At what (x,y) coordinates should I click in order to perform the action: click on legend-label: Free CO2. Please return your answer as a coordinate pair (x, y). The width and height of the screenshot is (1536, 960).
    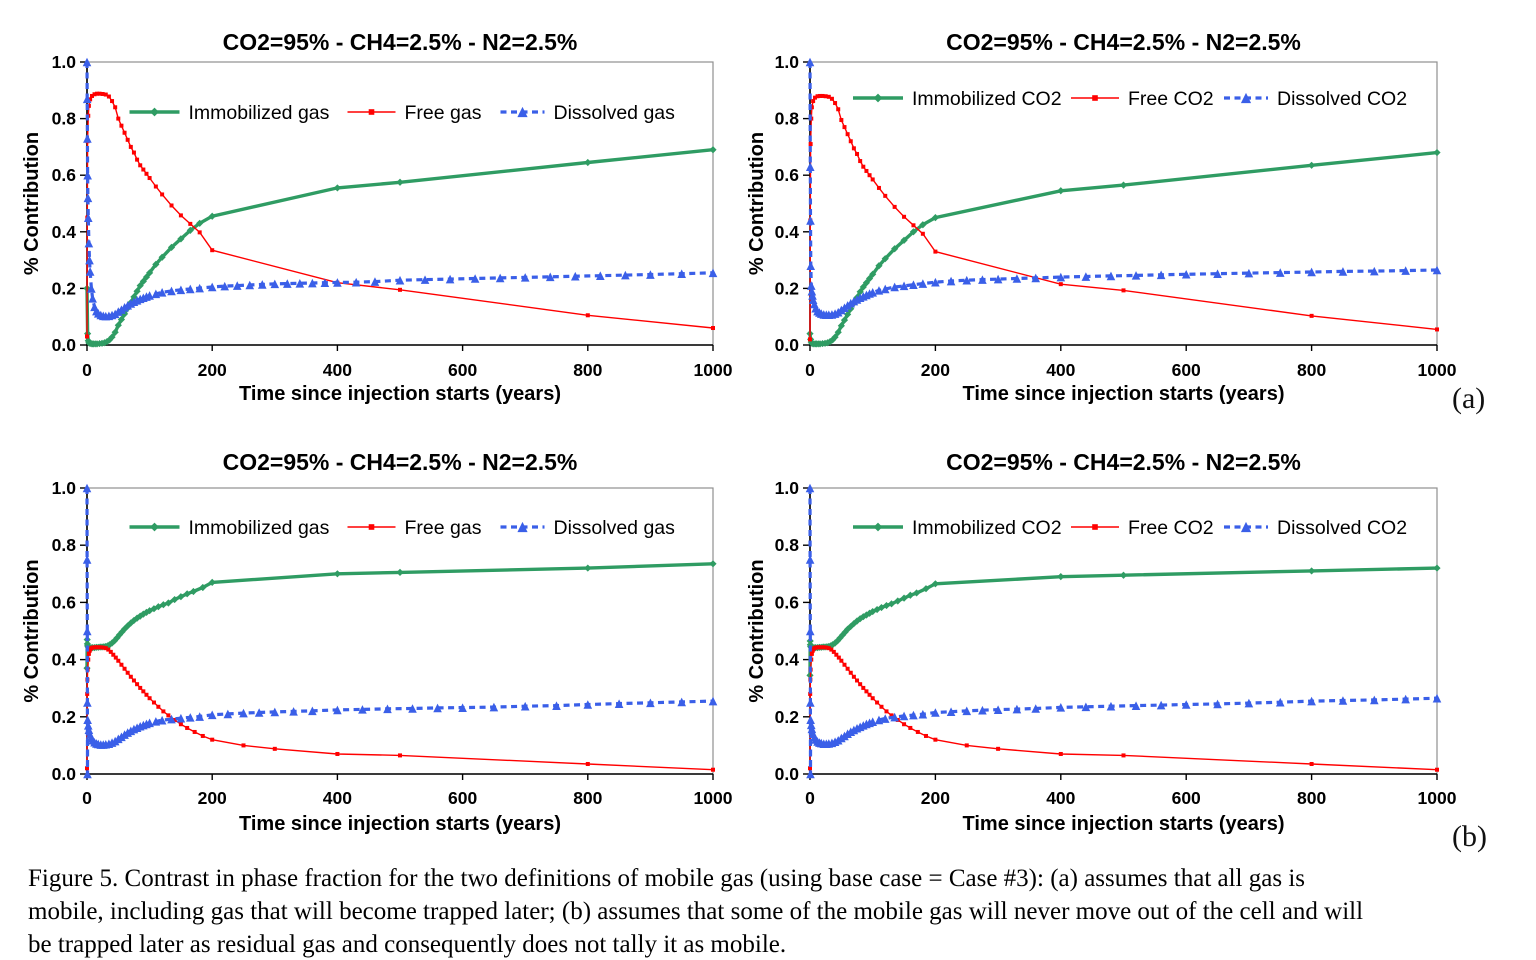
    Looking at the image, I should click on (1171, 99).